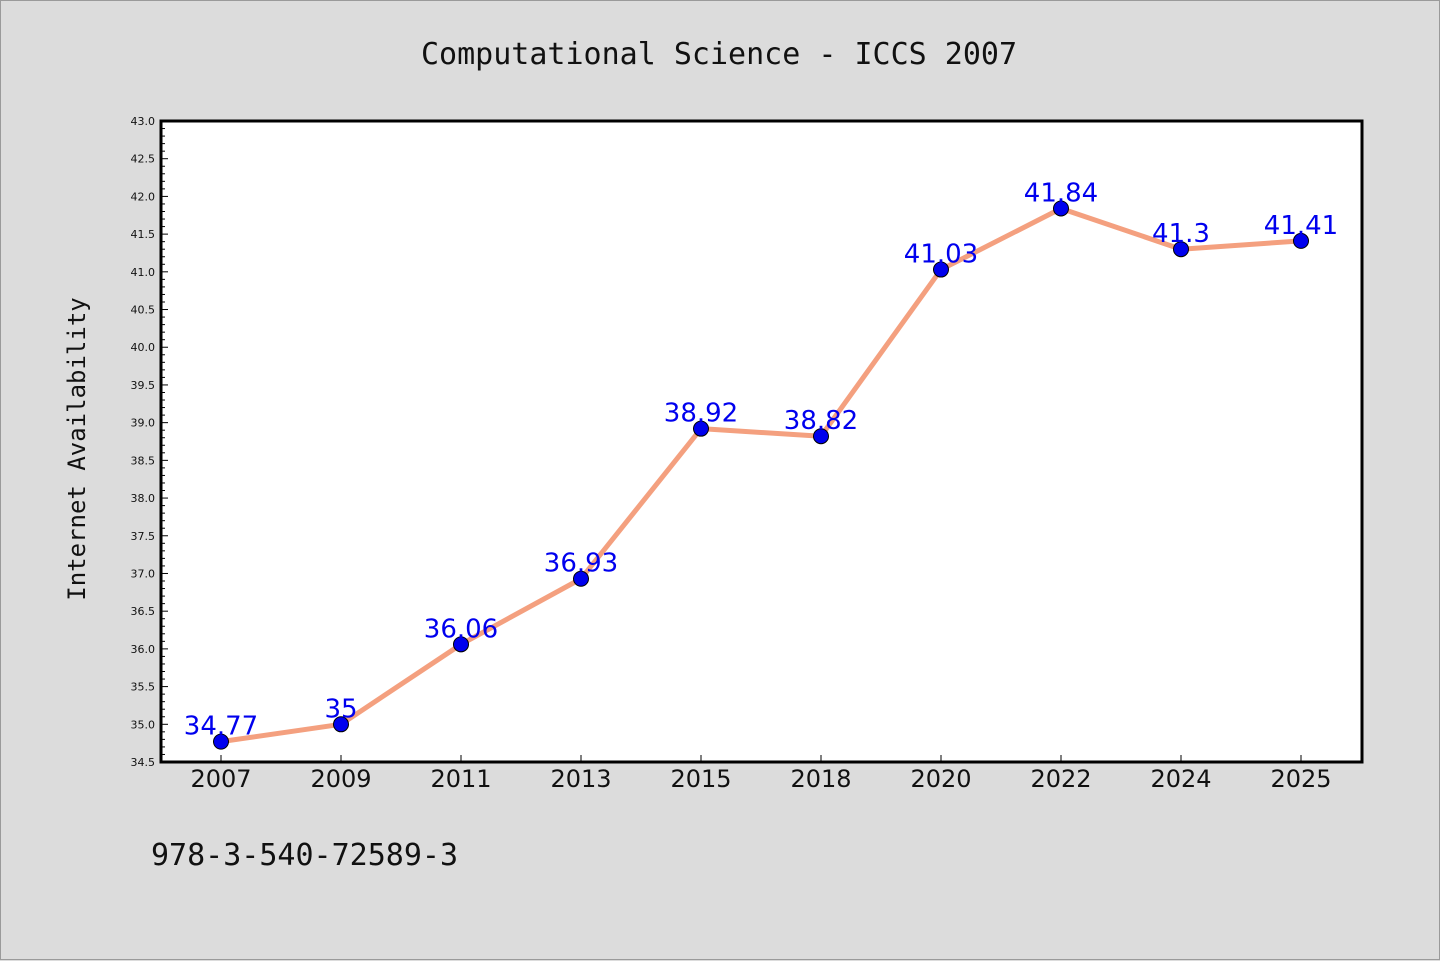  Describe the element at coordinates (340, 779) in the screenshot. I see `x-tick-label: 2009` at that location.